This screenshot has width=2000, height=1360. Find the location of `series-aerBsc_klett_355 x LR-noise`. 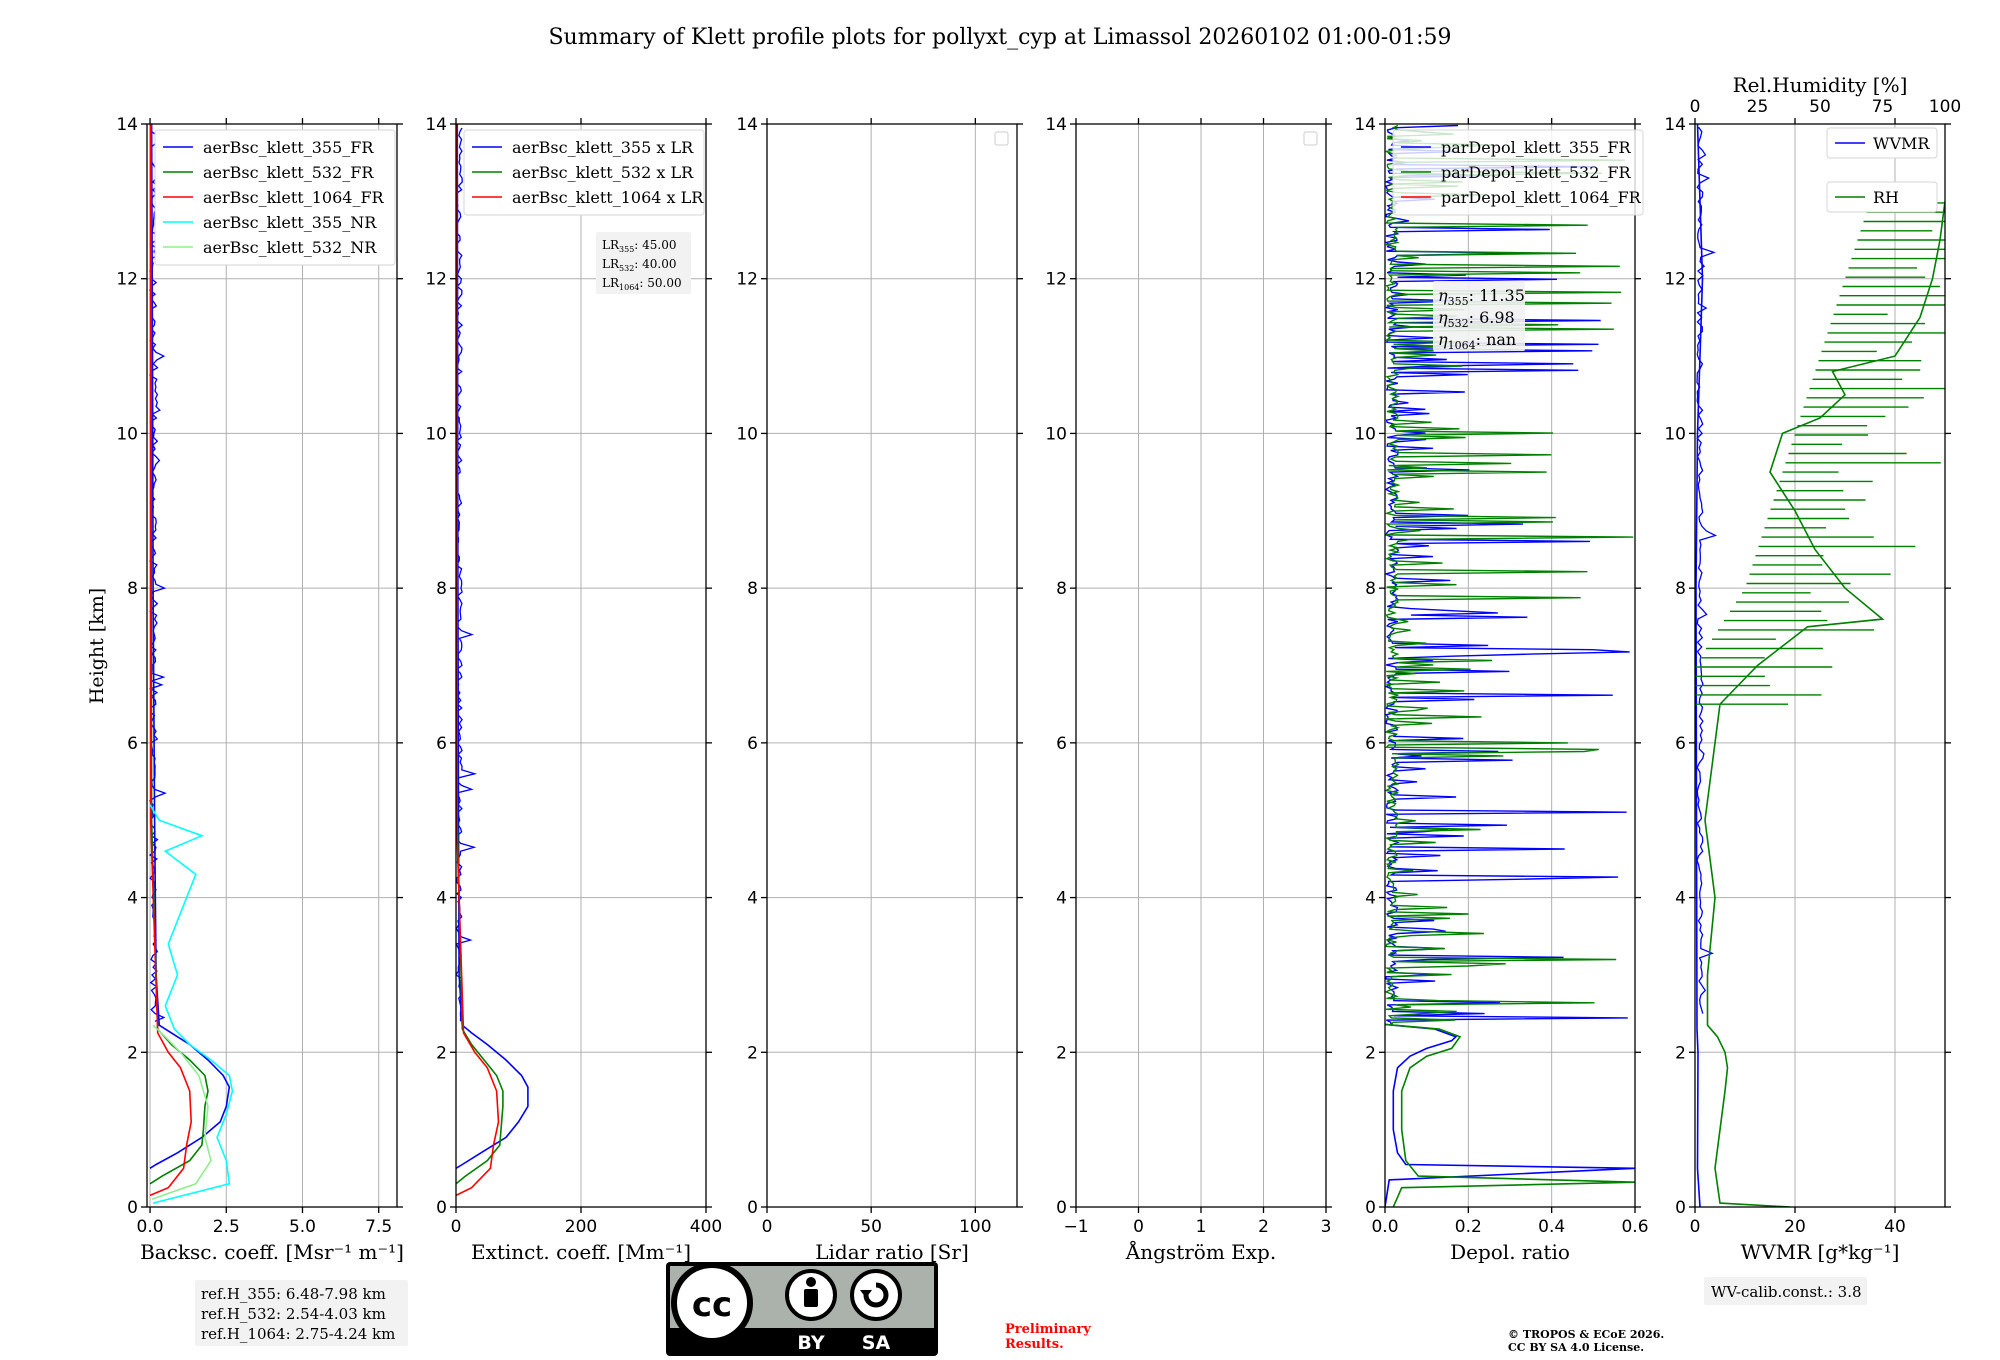

series-aerBsc_klett_355 x LR-noise is located at coordinates (467, 574).